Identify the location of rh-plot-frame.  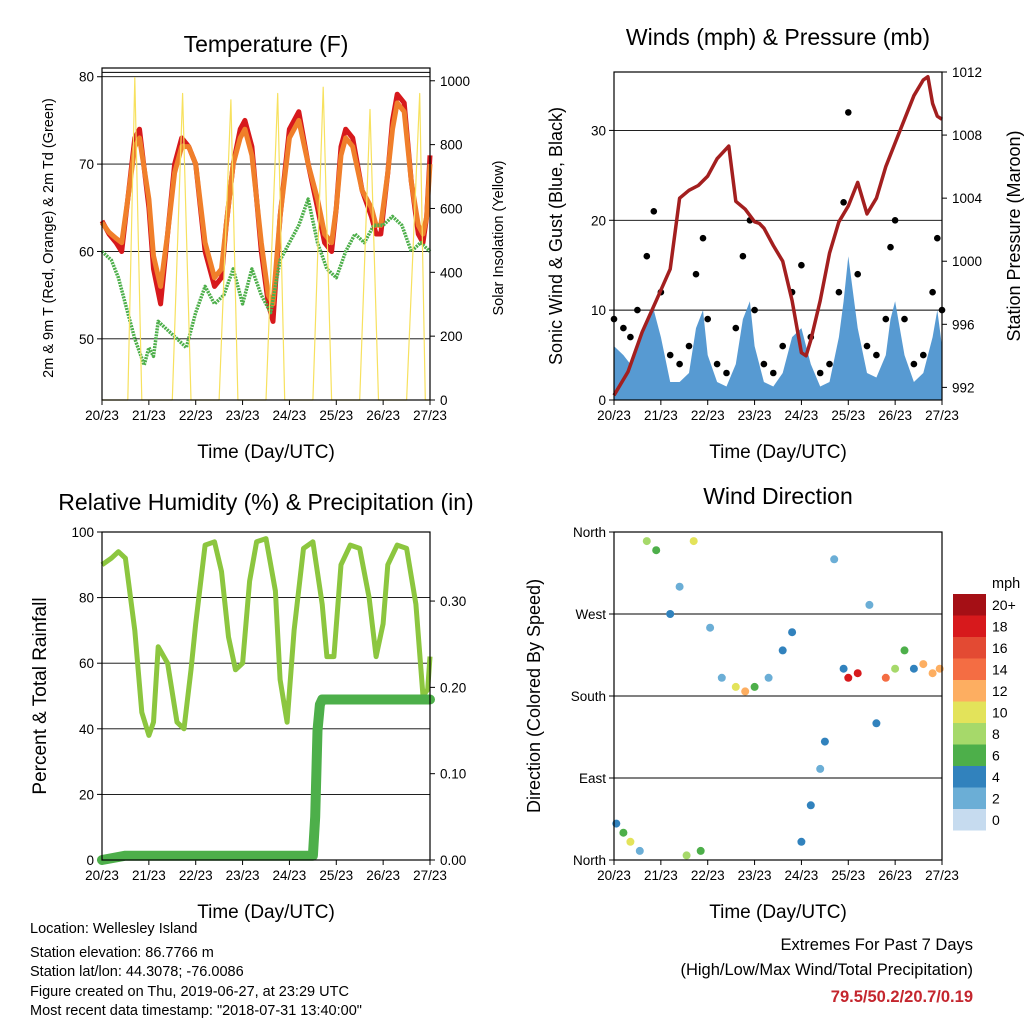
(266, 696).